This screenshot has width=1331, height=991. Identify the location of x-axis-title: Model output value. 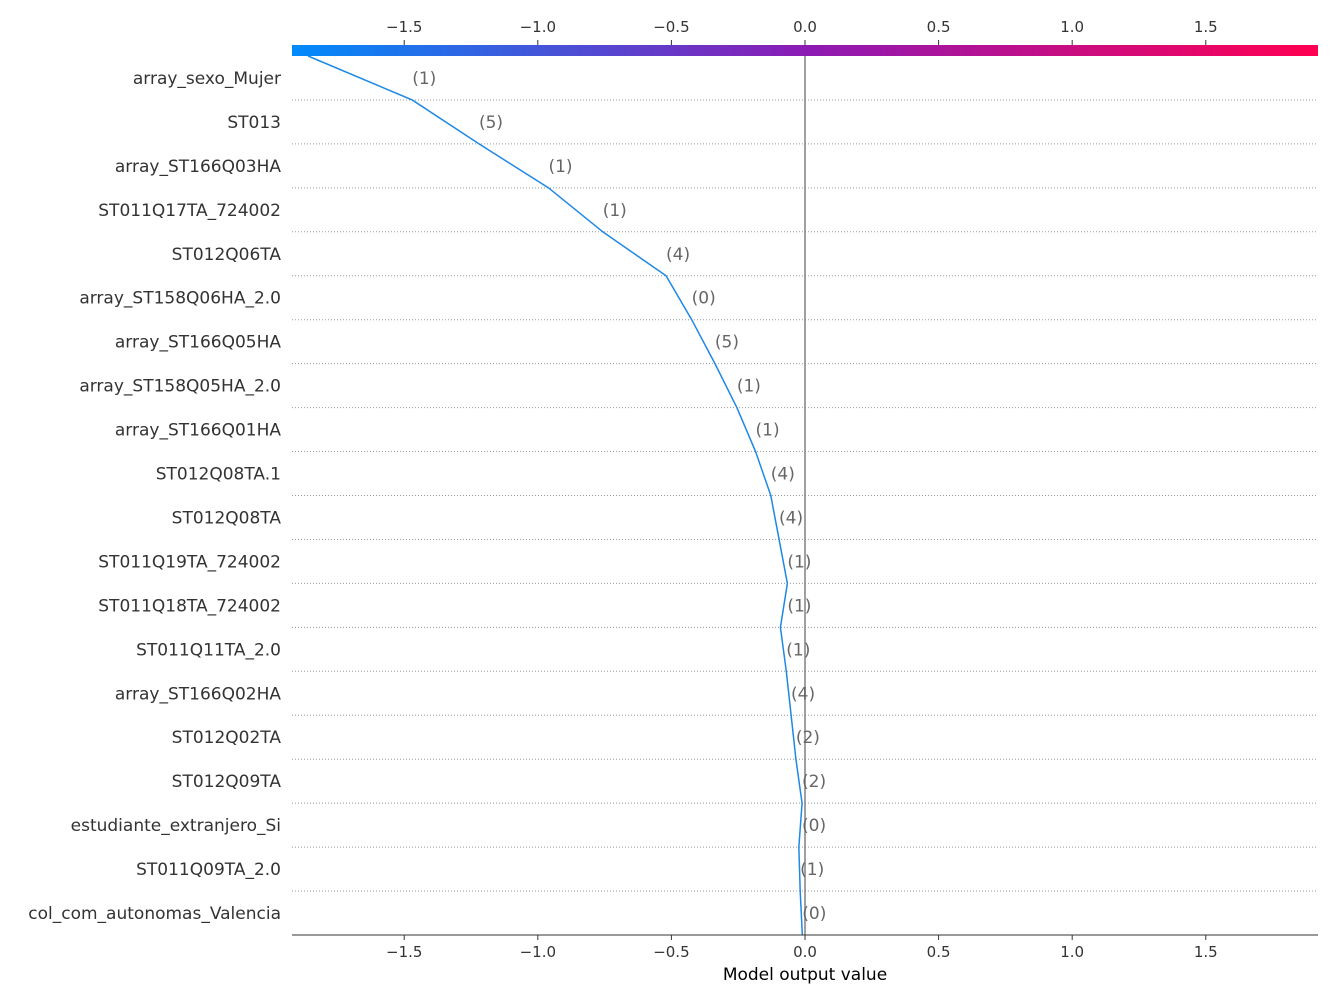
(805, 975).